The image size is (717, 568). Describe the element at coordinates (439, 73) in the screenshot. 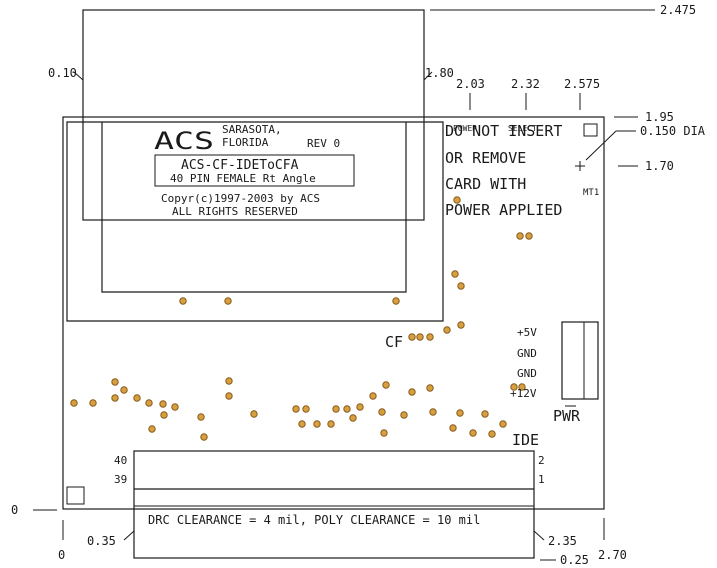

I see `dim-right-pin: 1.80` at that location.